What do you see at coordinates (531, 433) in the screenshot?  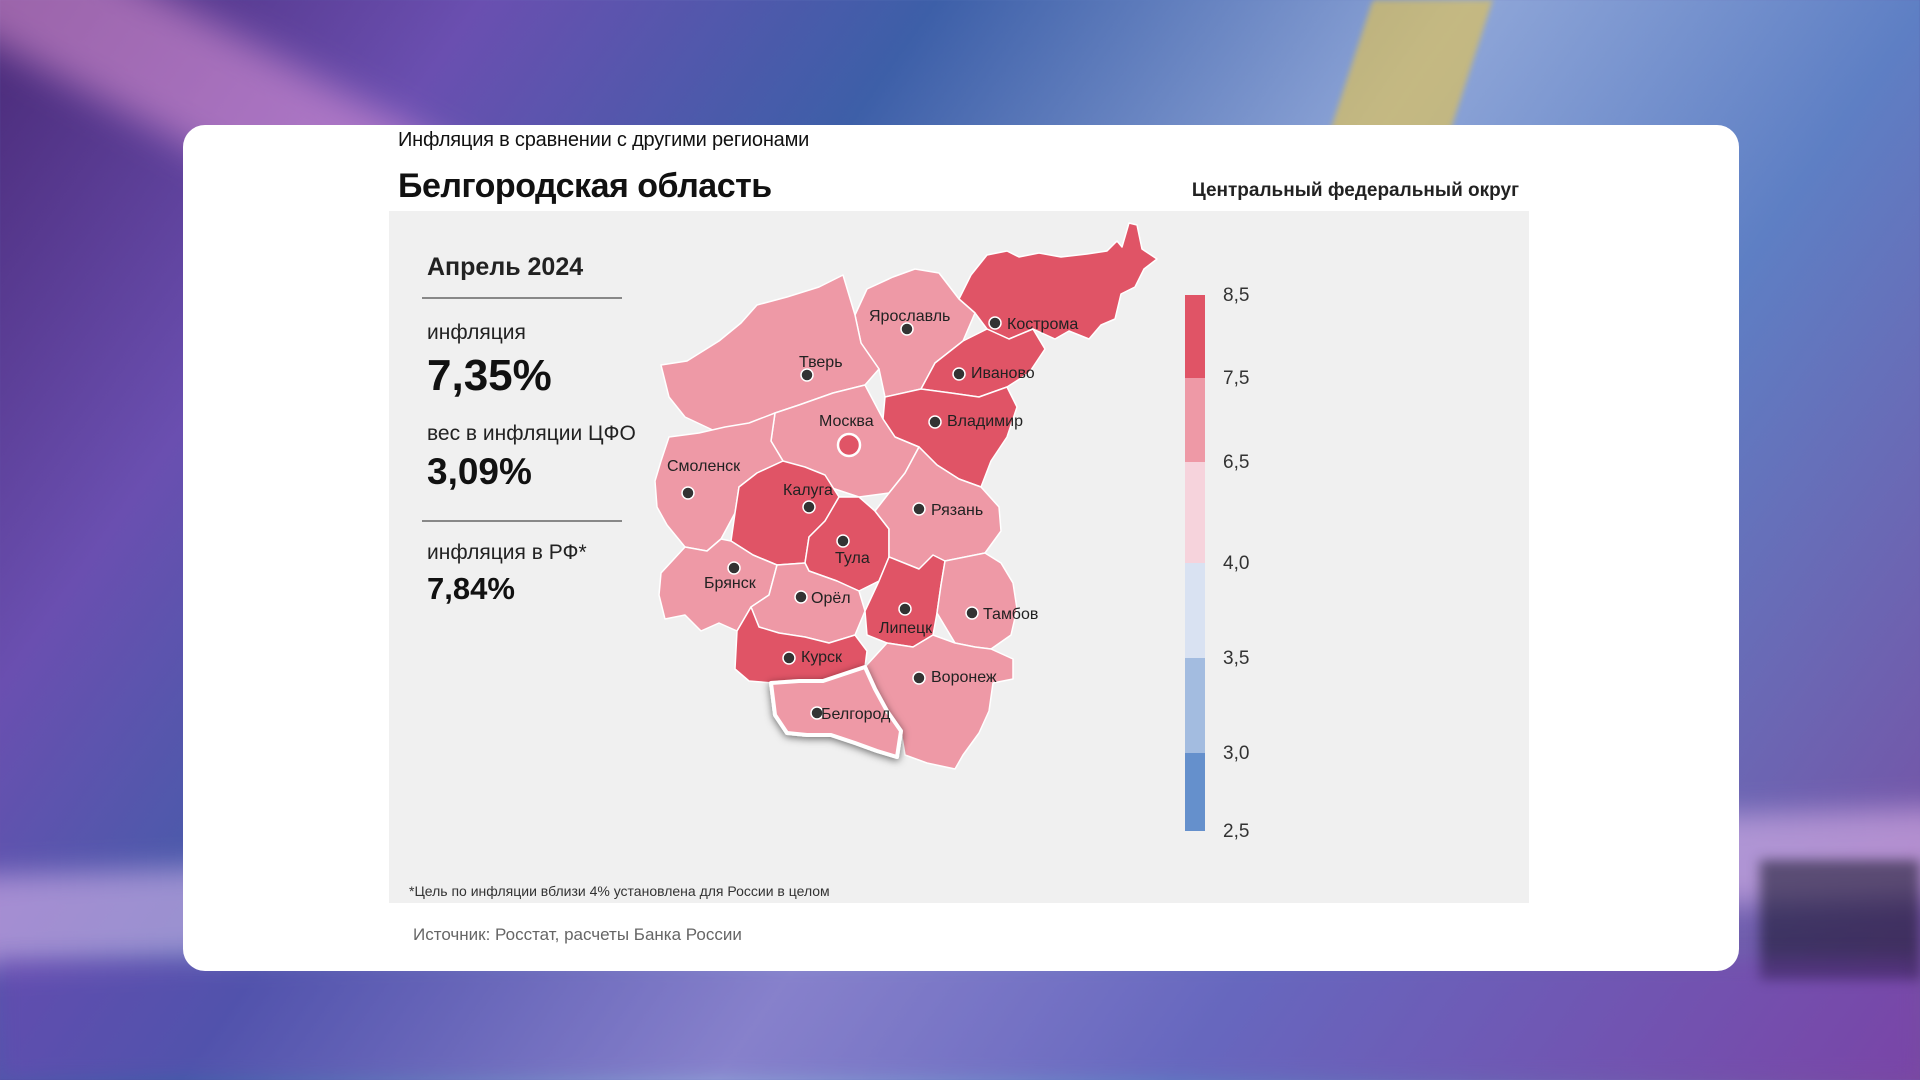 I see `weight-label: вес в инфляции ЦФО` at bounding box center [531, 433].